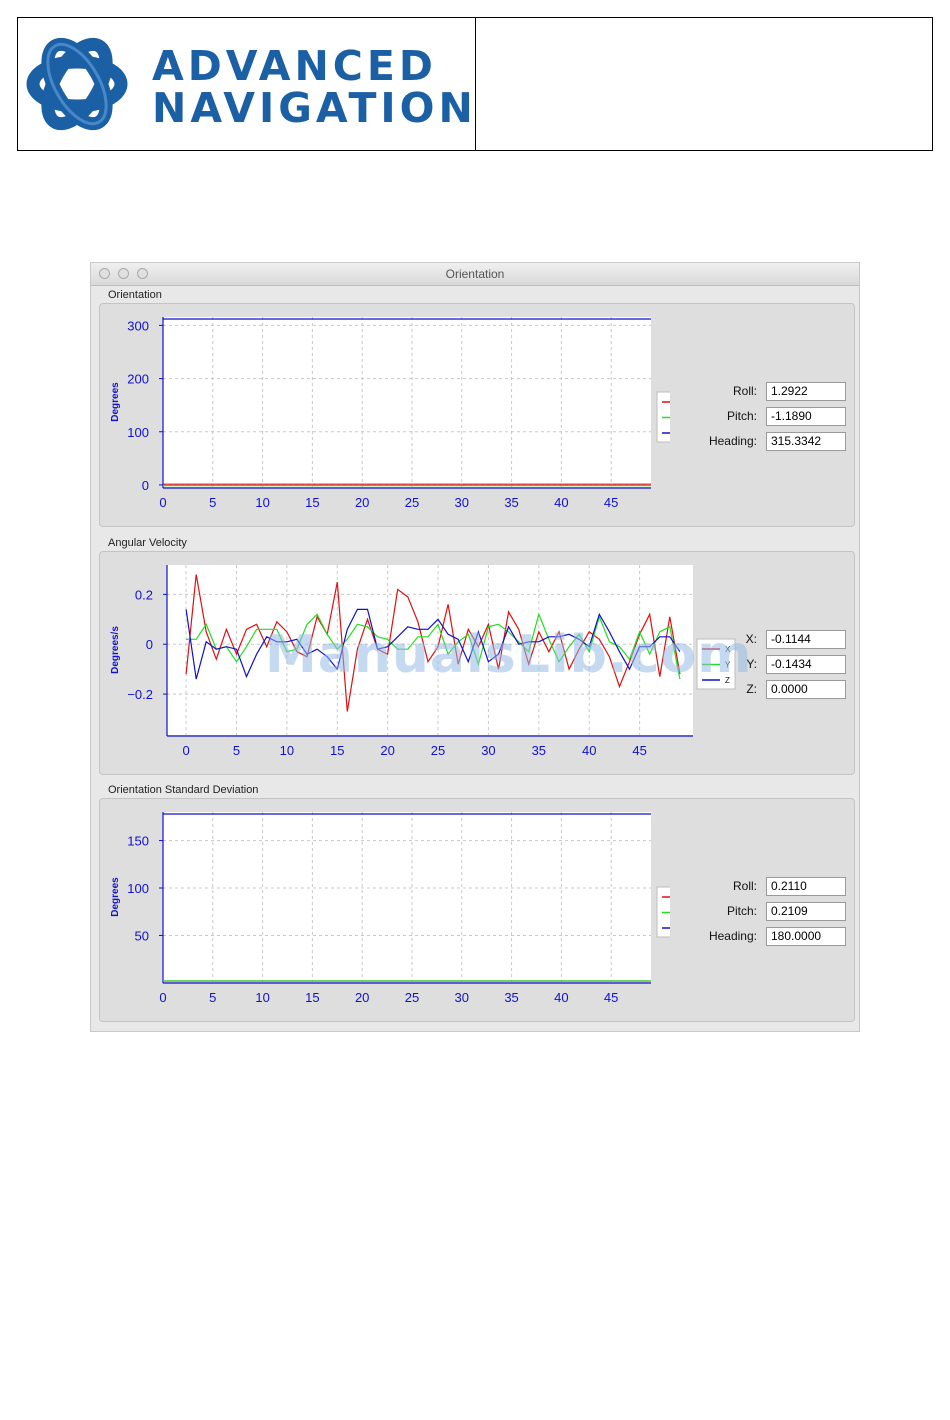 Image resolution: width=950 pixels, height=1420 pixels. I want to click on z-label: Z:, so click(751, 689).